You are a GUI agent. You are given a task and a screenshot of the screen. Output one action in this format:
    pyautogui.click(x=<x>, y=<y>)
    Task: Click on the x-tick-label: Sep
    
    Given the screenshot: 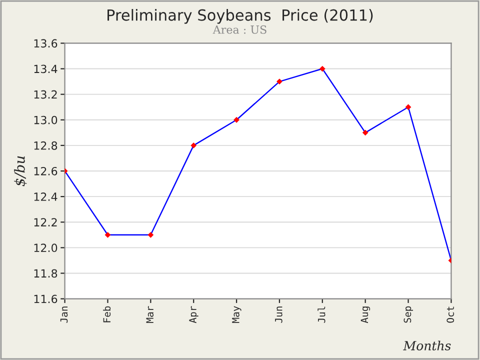 What is the action you would take?
    pyautogui.click(x=408, y=314)
    